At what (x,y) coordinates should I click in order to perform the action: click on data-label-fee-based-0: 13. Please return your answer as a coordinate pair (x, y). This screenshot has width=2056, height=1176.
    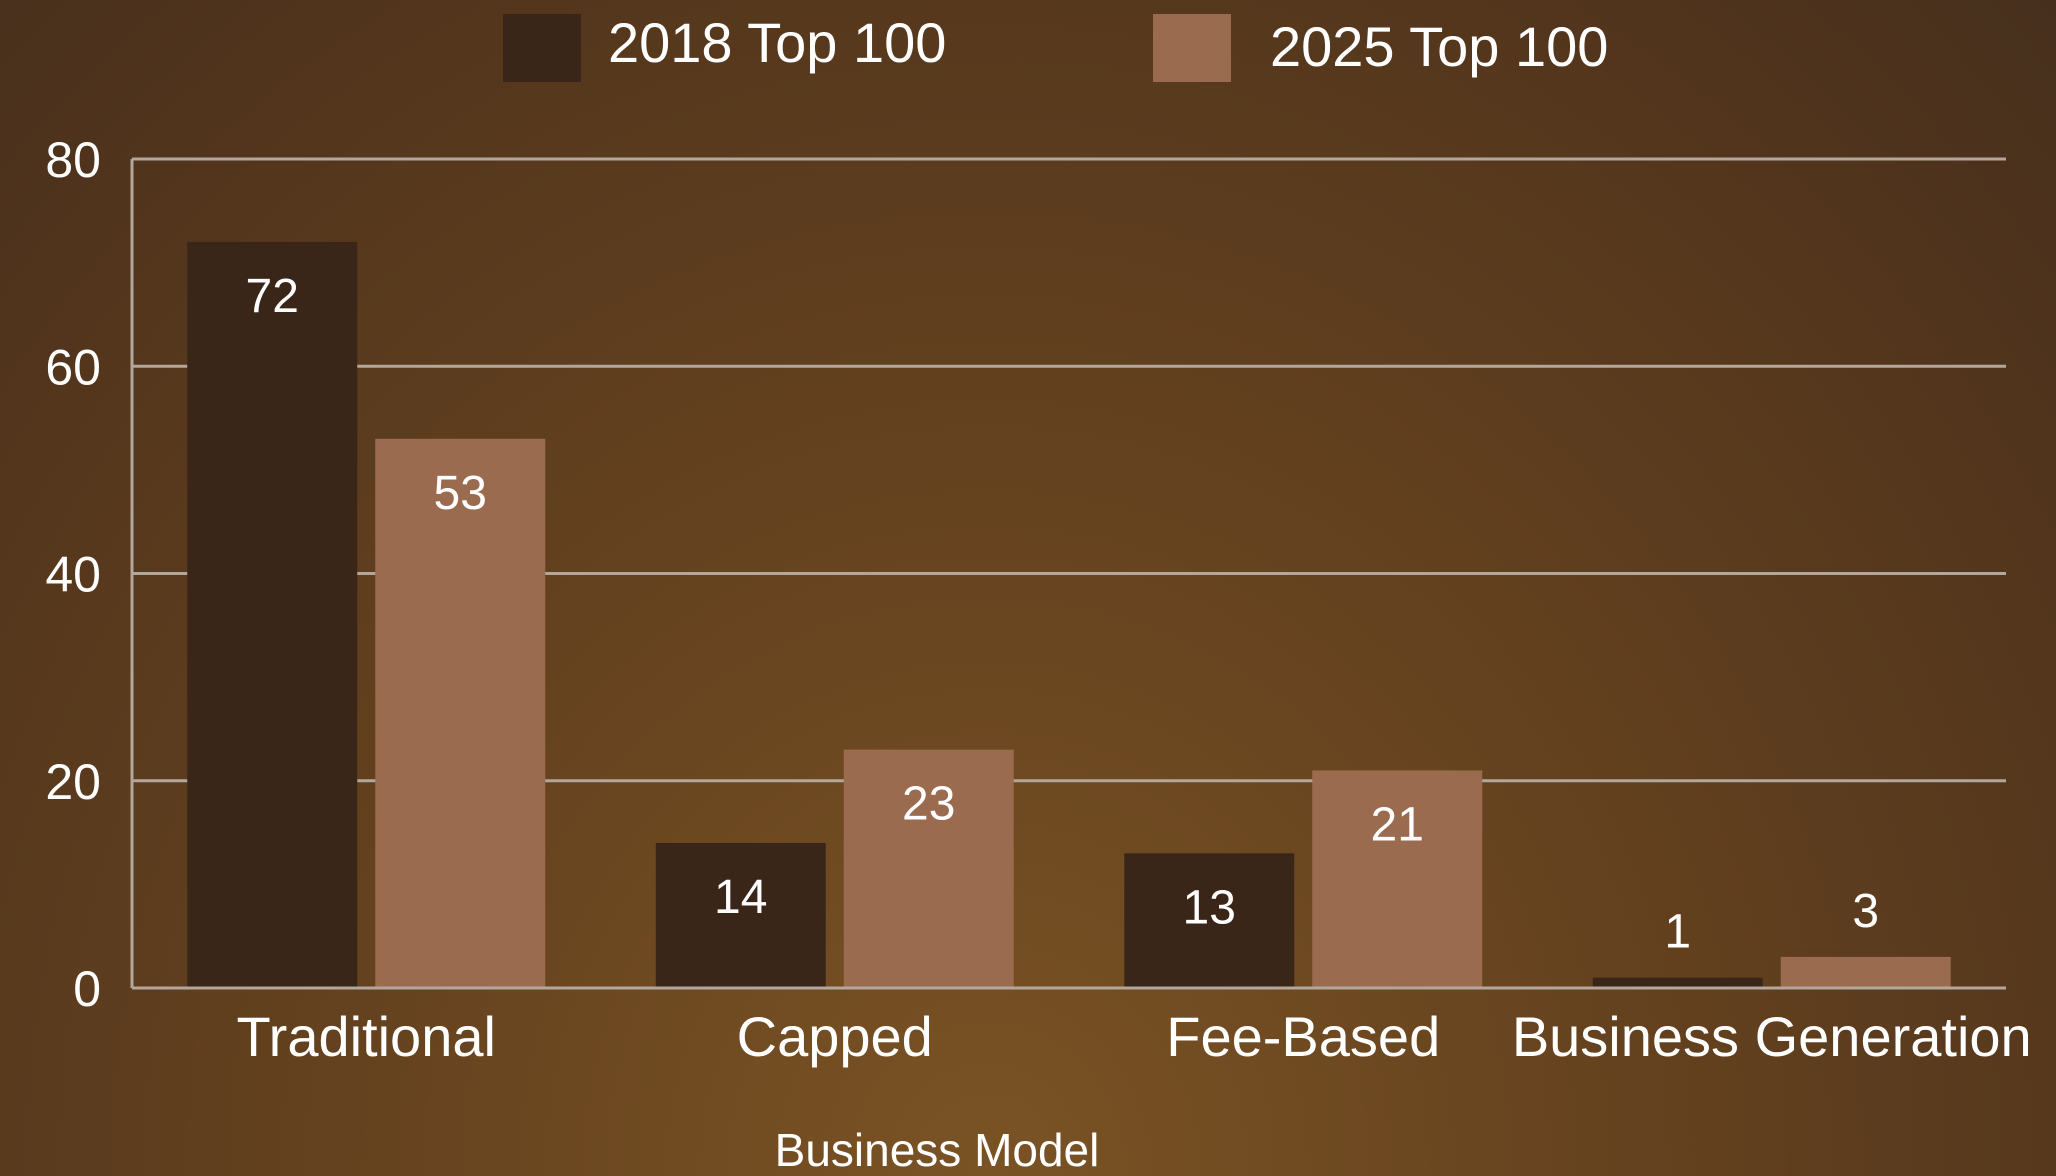
    Looking at the image, I should click on (1209, 907).